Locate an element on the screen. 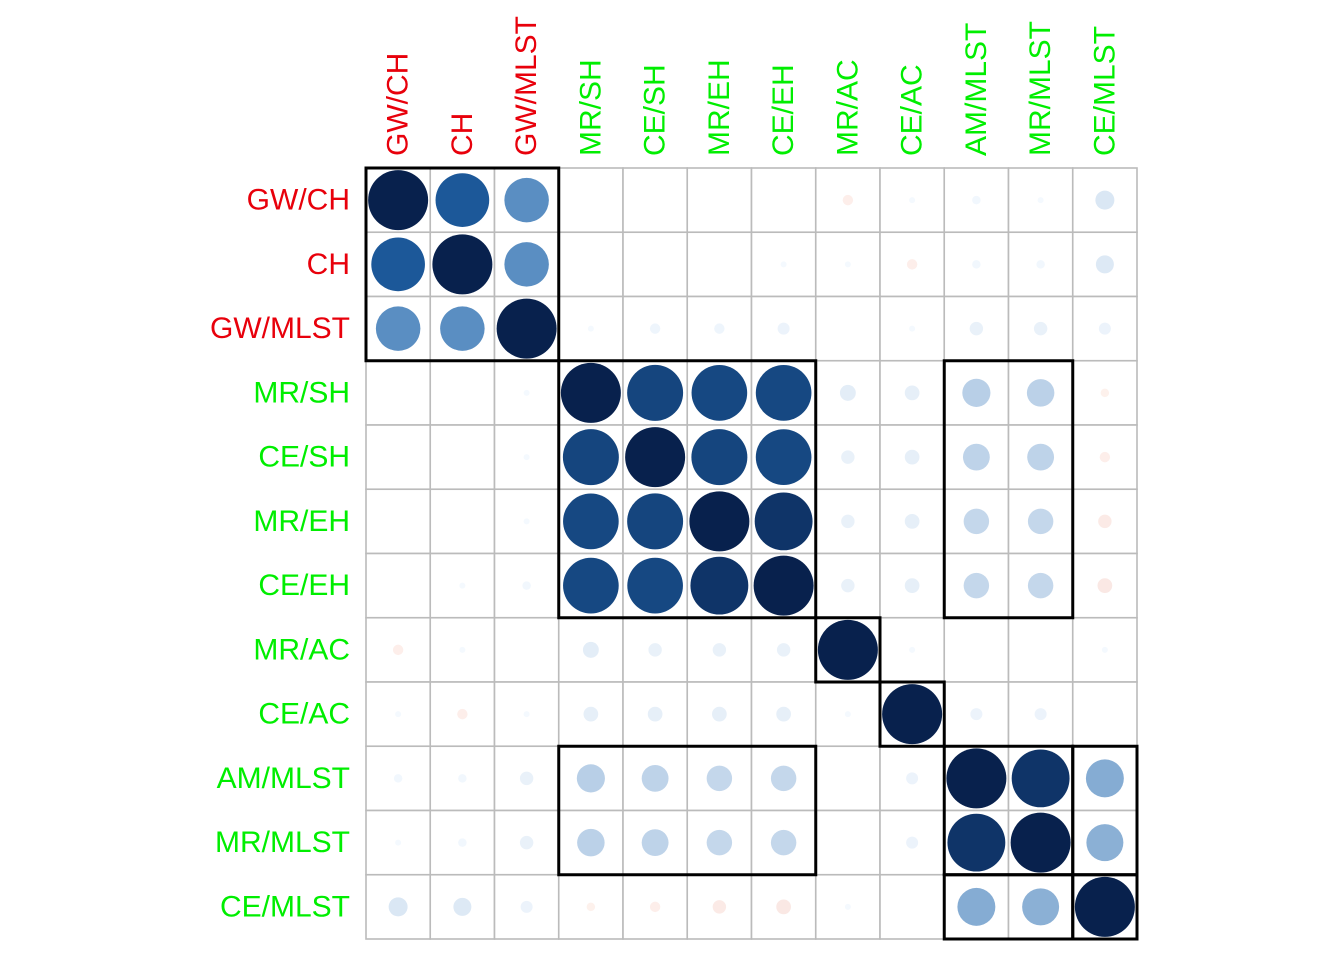 The width and height of the screenshot is (1344, 965). row-label: MR/MLST is located at coordinates (282, 842).